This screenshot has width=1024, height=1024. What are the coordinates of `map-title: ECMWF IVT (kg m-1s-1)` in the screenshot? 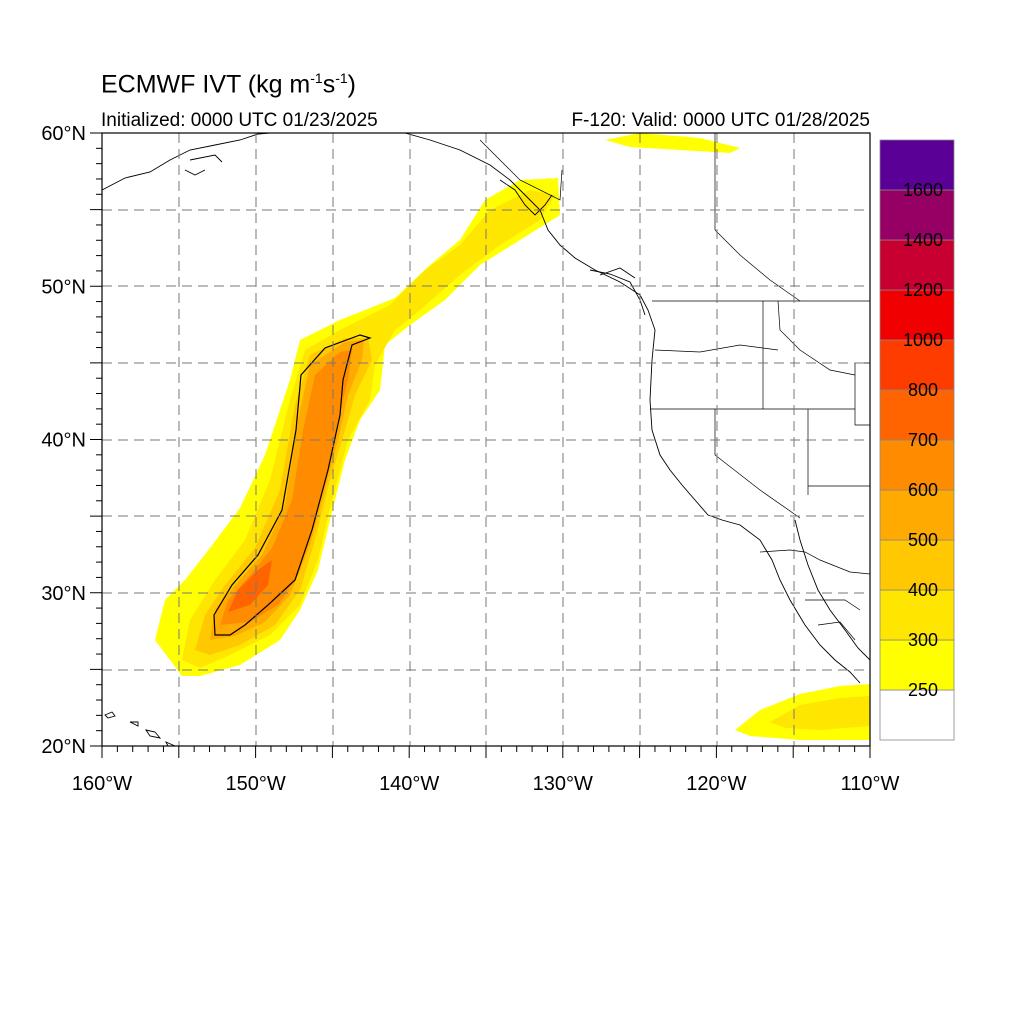 It's located at (228, 84).